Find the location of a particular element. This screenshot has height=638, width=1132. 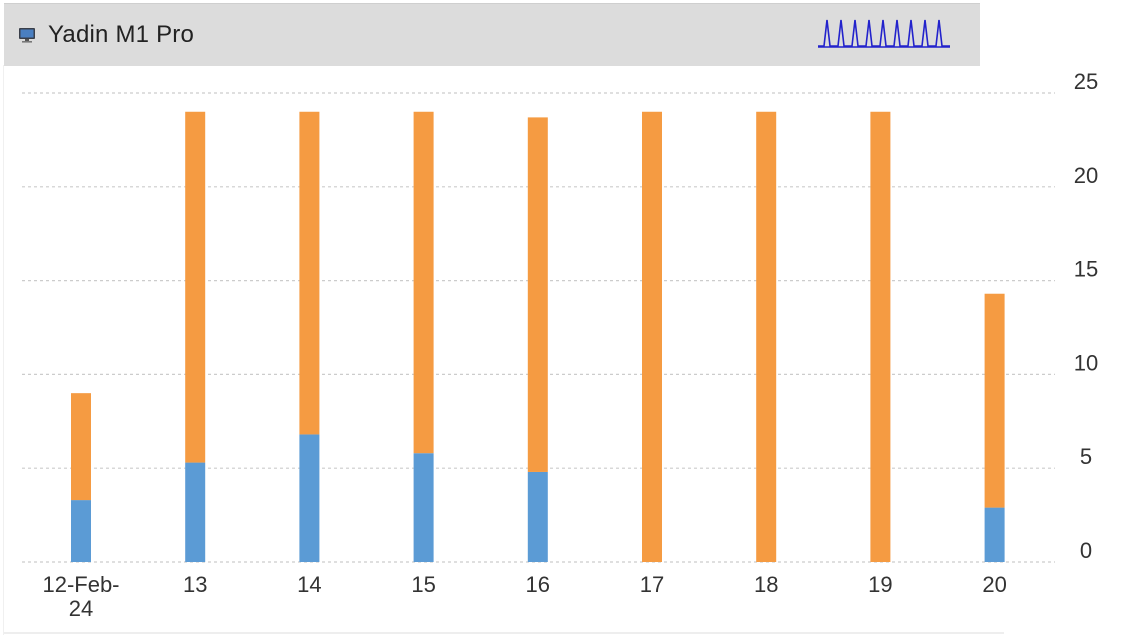

y-tick-label: 10 is located at coordinates (1086, 362).